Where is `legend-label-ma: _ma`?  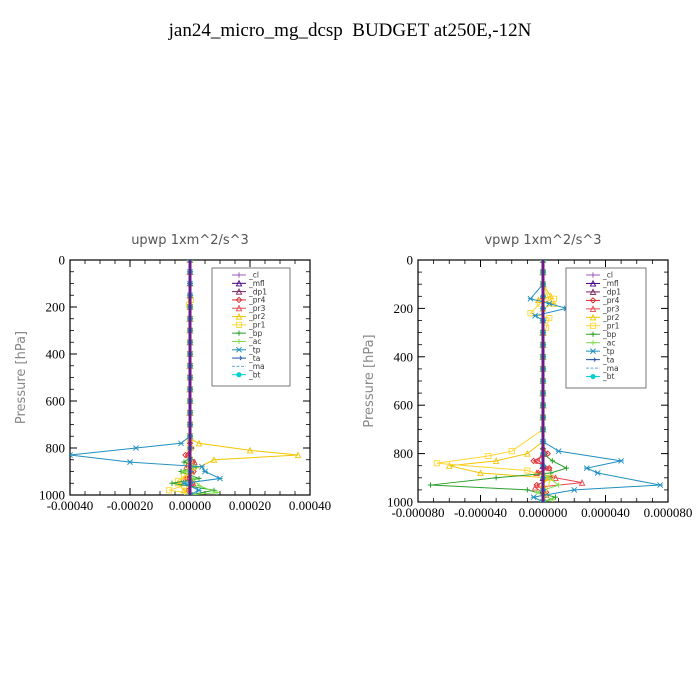
legend-label-ma: _ma is located at coordinates (610, 368).